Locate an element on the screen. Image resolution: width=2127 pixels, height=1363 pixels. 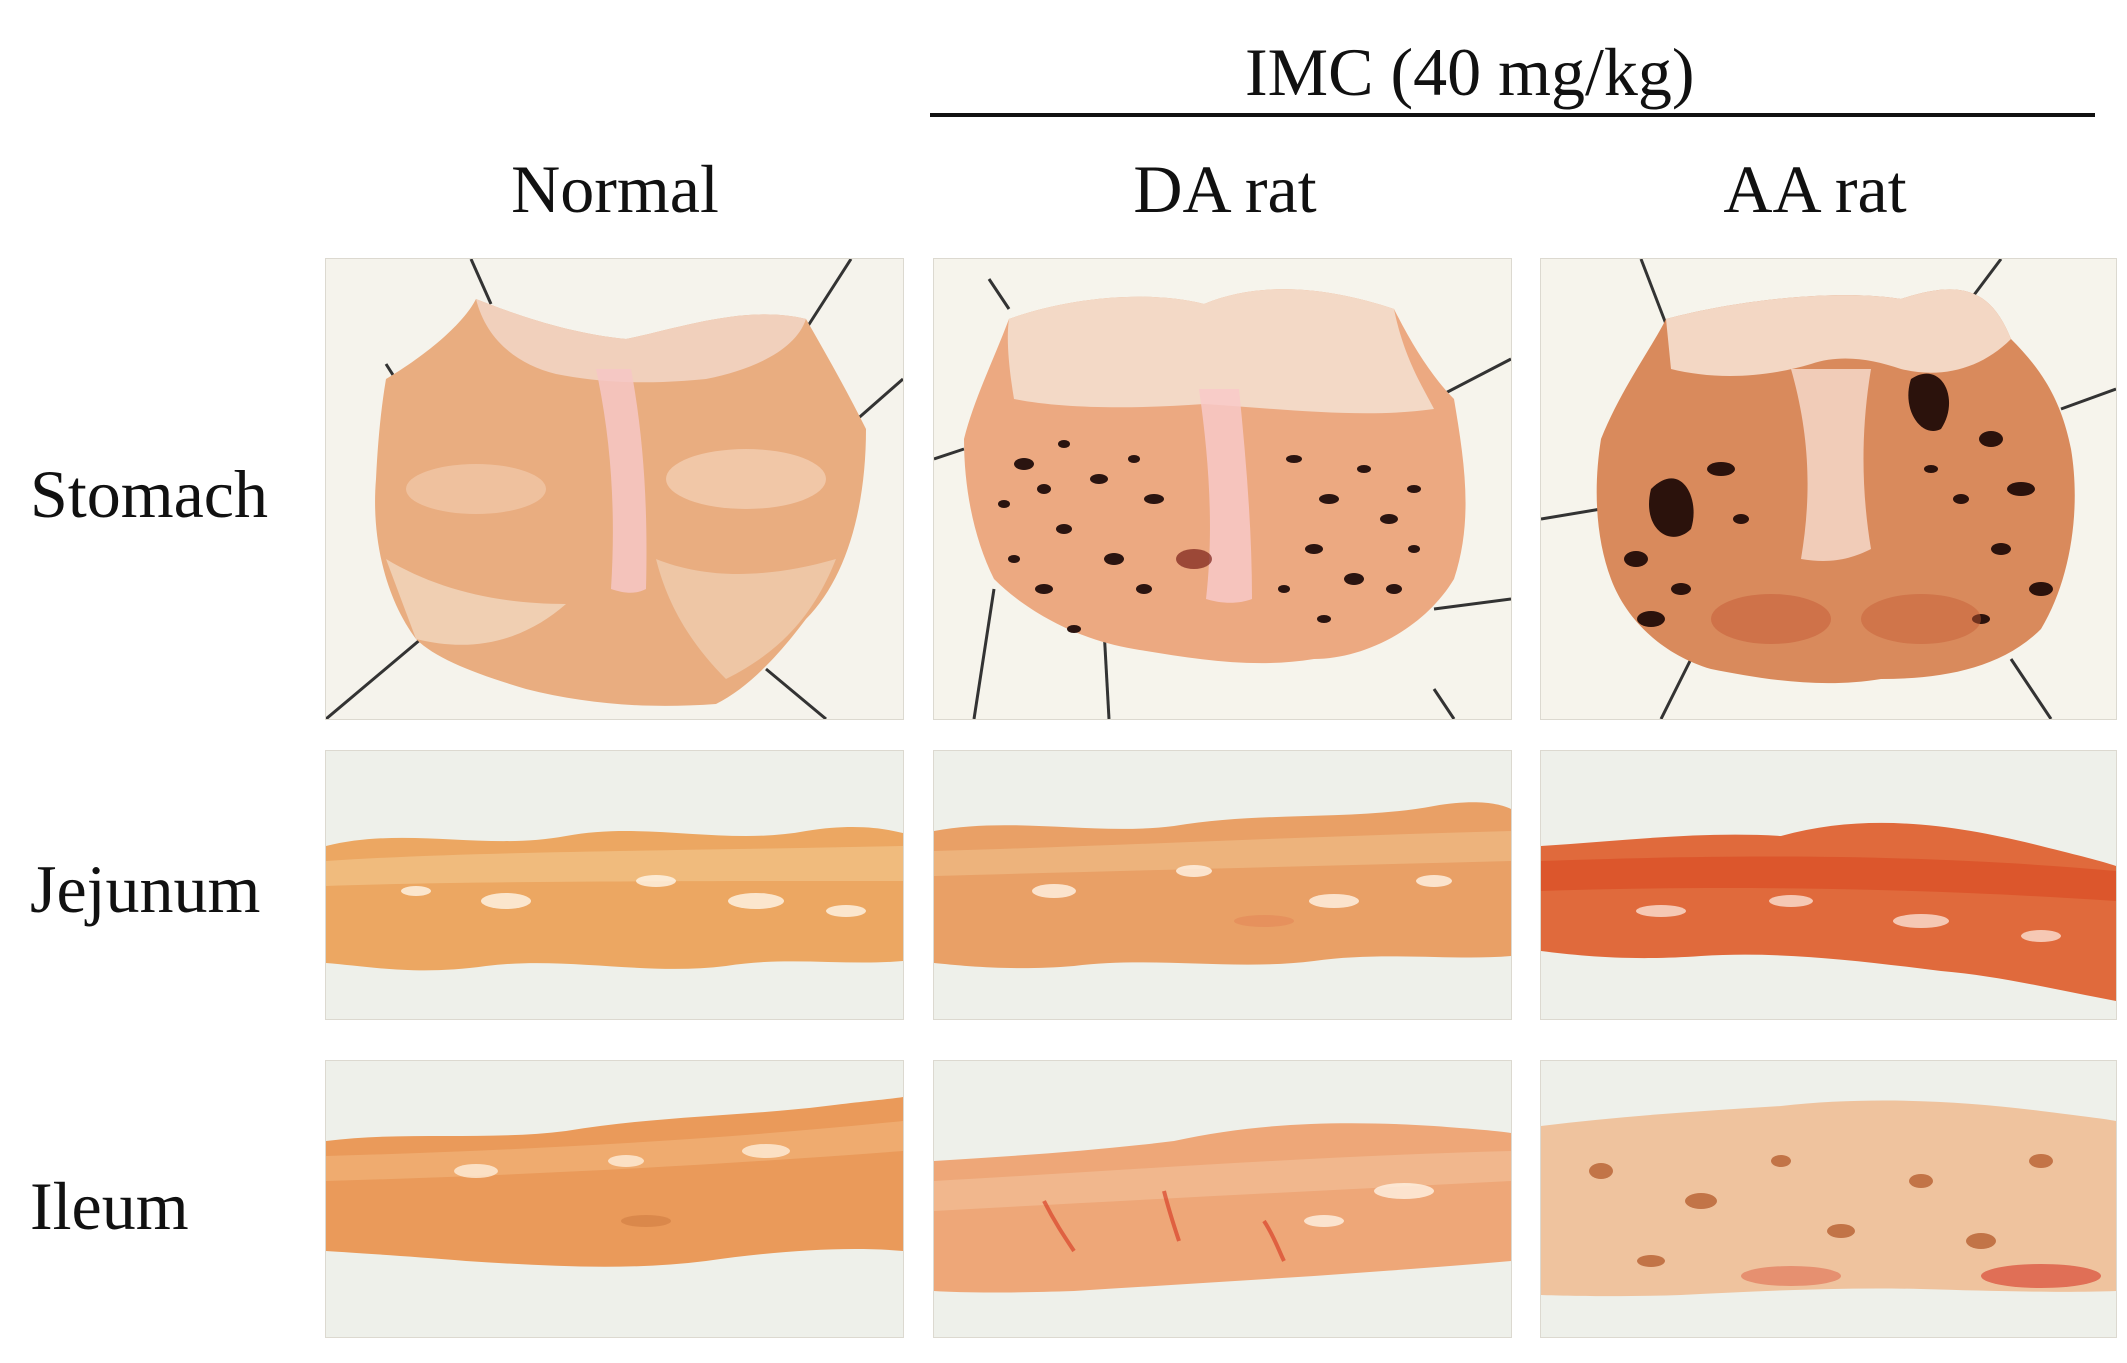
ileum-aa-rat-photo is located at coordinates (1828, 1199).